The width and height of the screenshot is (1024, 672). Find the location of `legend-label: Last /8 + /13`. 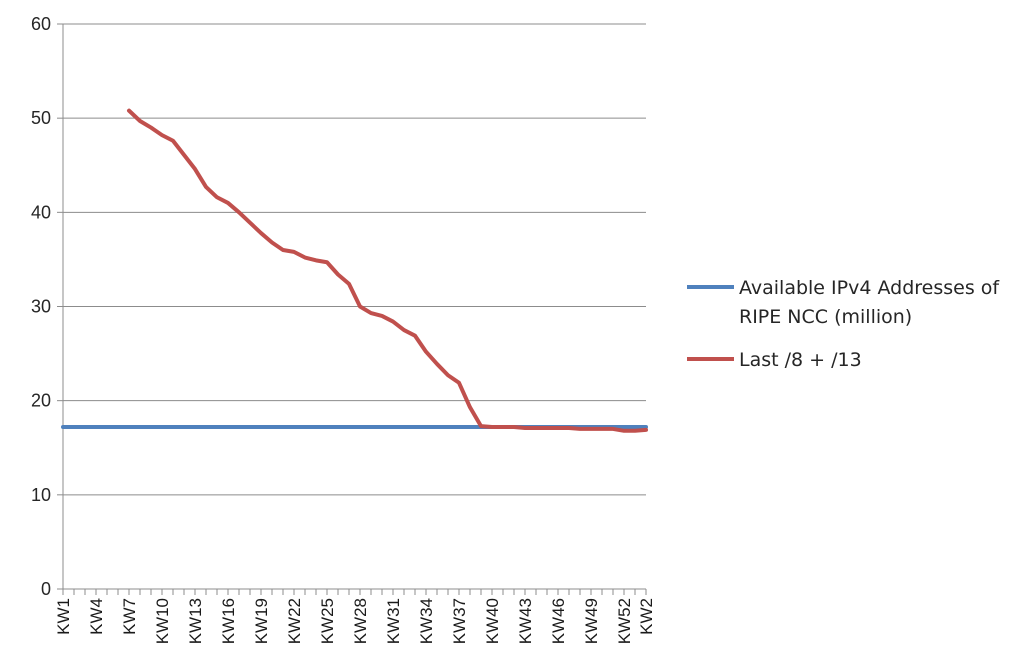

legend-label: Last /8 + /13 is located at coordinates (800, 360).